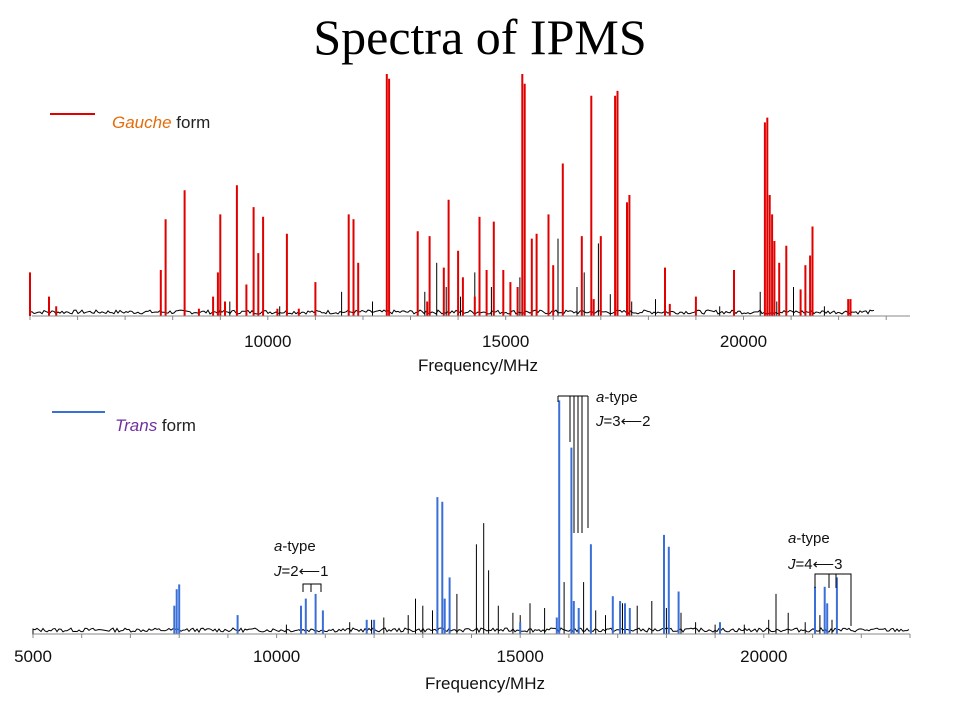 This screenshot has height=720, width=960. Describe the element at coordinates (33, 656) in the screenshot. I see `bot-tick-label-0: 5000` at that location.